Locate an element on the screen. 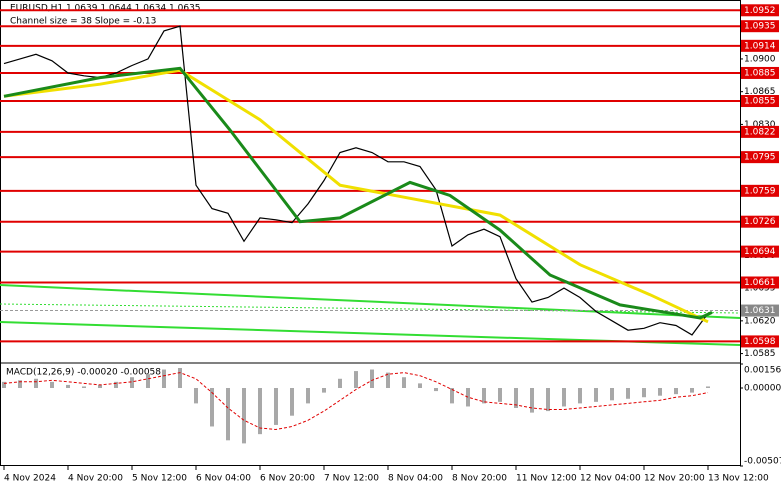 The image size is (781, 489). level-label: 1.0795 is located at coordinates (760, 158).